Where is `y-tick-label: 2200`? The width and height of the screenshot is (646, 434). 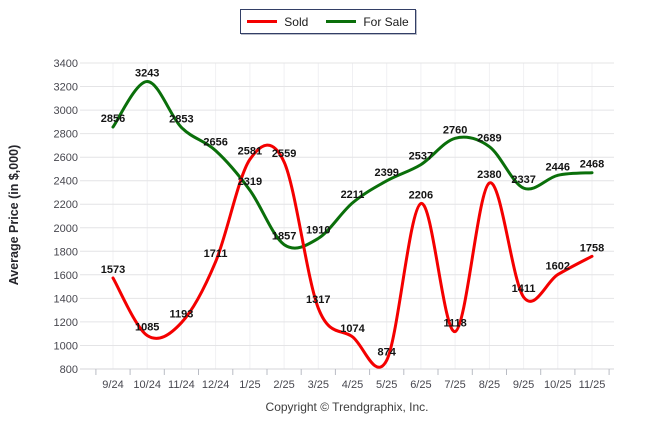
y-tick-label: 2200 is located at coordinates (66, 205).